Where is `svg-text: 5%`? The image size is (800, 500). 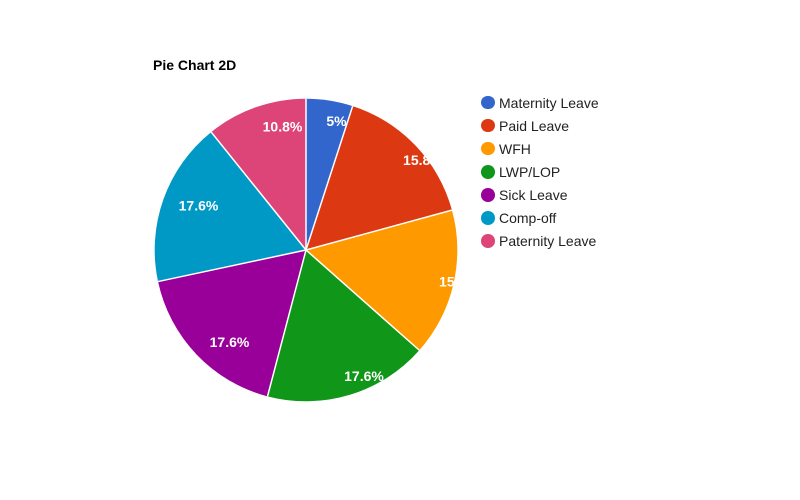 svg-text: 5% is located at coordinates (336, 121).